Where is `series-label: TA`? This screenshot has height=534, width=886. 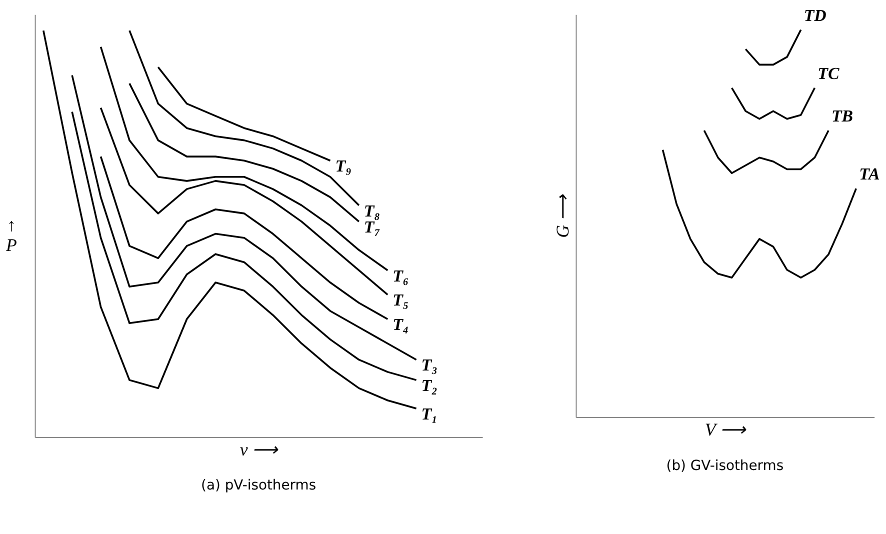
series-label: TA is located at coordinates (869, 174).